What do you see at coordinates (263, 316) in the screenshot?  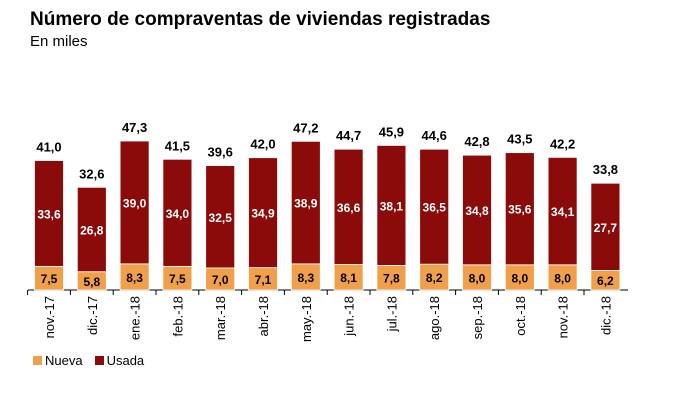 I see `x-tick-label: abr.-18` at bounding box center [263, 316].